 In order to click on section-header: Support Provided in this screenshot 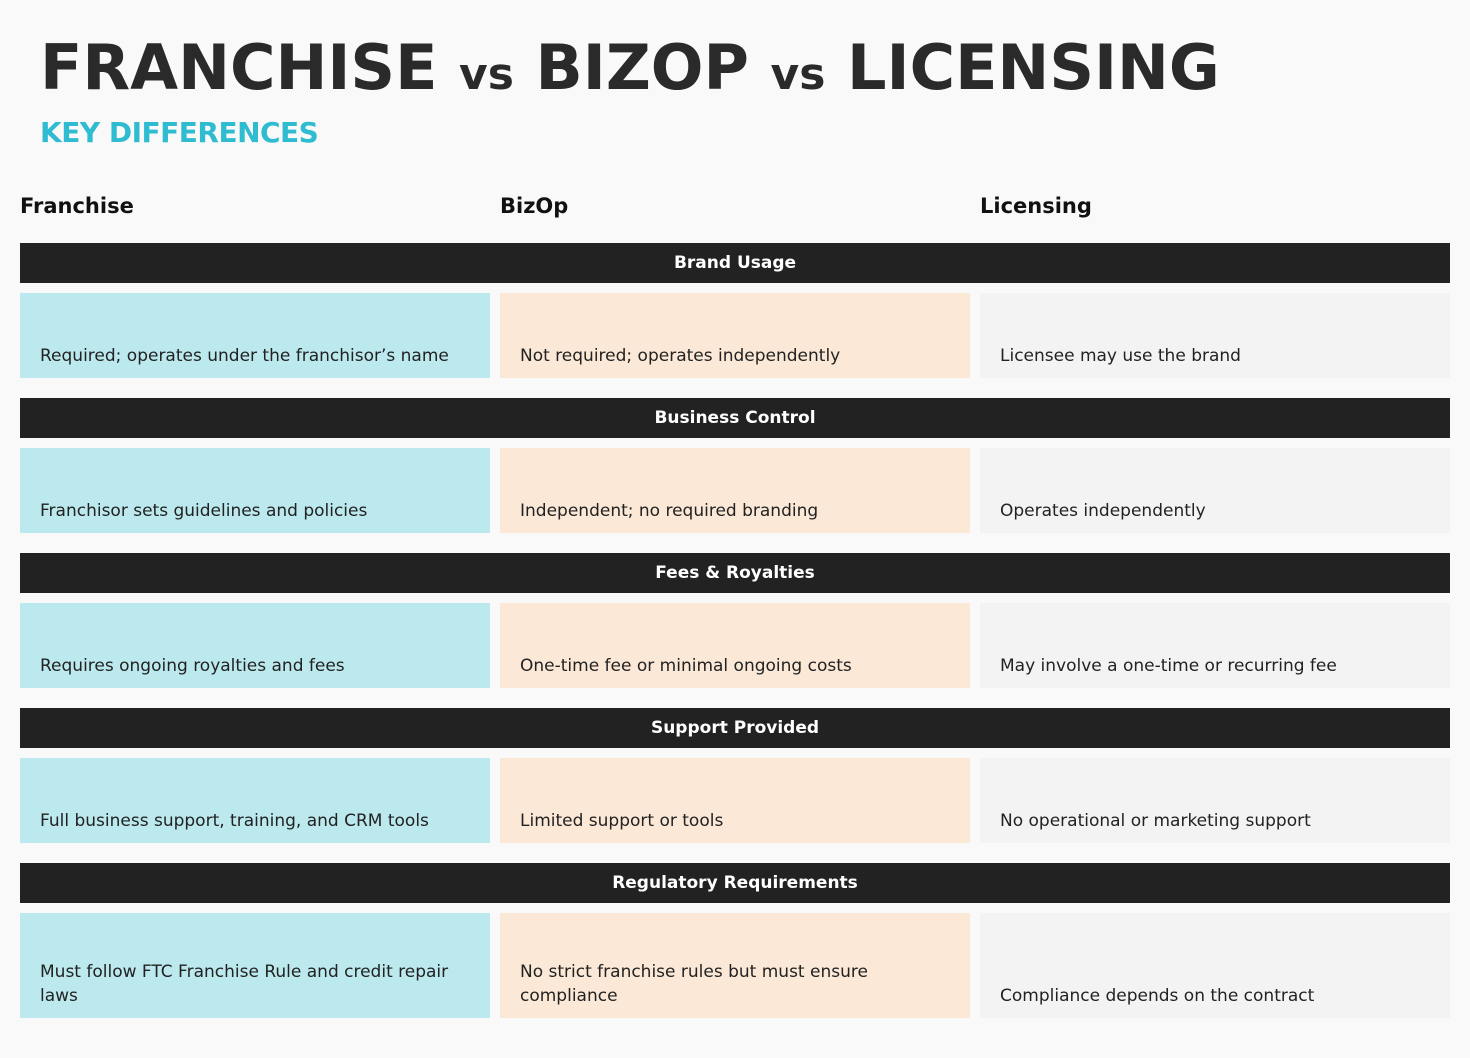, I will do `click(735, 728)`.